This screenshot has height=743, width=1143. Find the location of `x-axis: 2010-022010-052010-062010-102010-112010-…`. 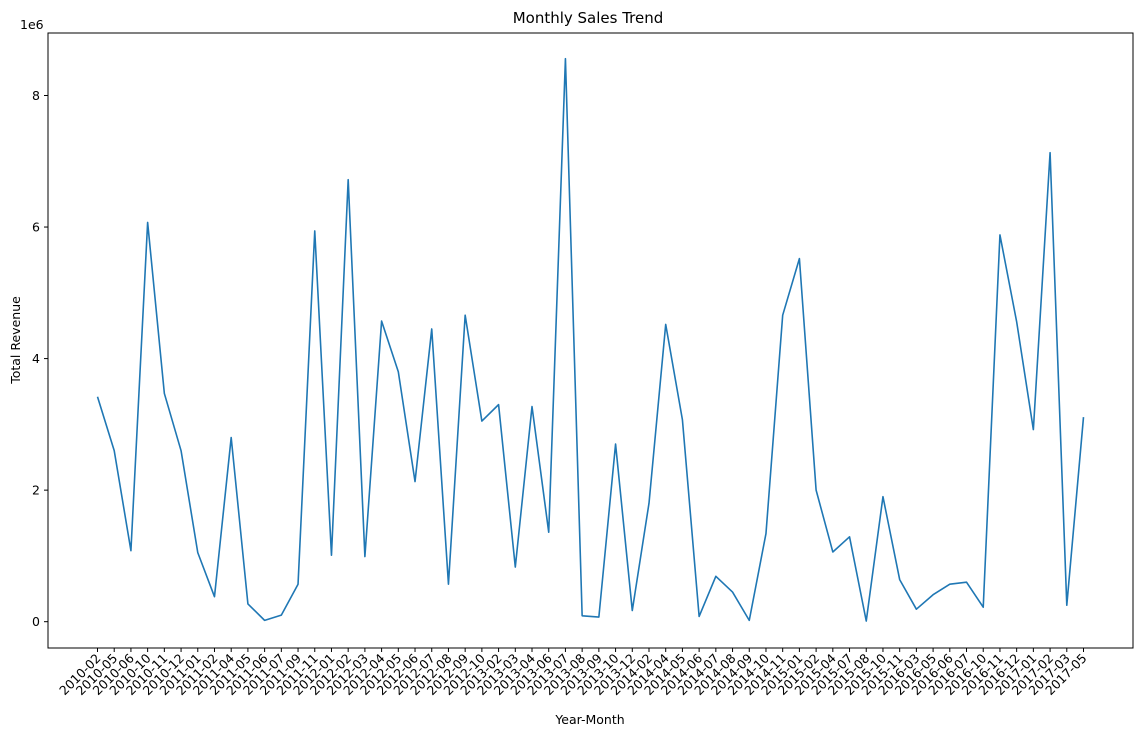

x-axis: 2010-022010-052010-062010-102010-112010-… is located at coordinates (573, 673).